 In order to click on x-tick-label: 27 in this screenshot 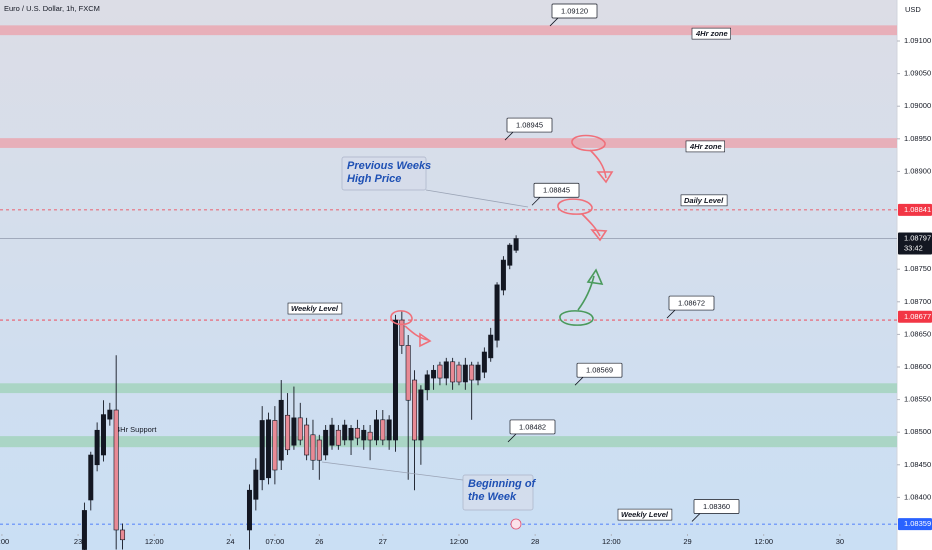, I will do `click(383, 541)`.